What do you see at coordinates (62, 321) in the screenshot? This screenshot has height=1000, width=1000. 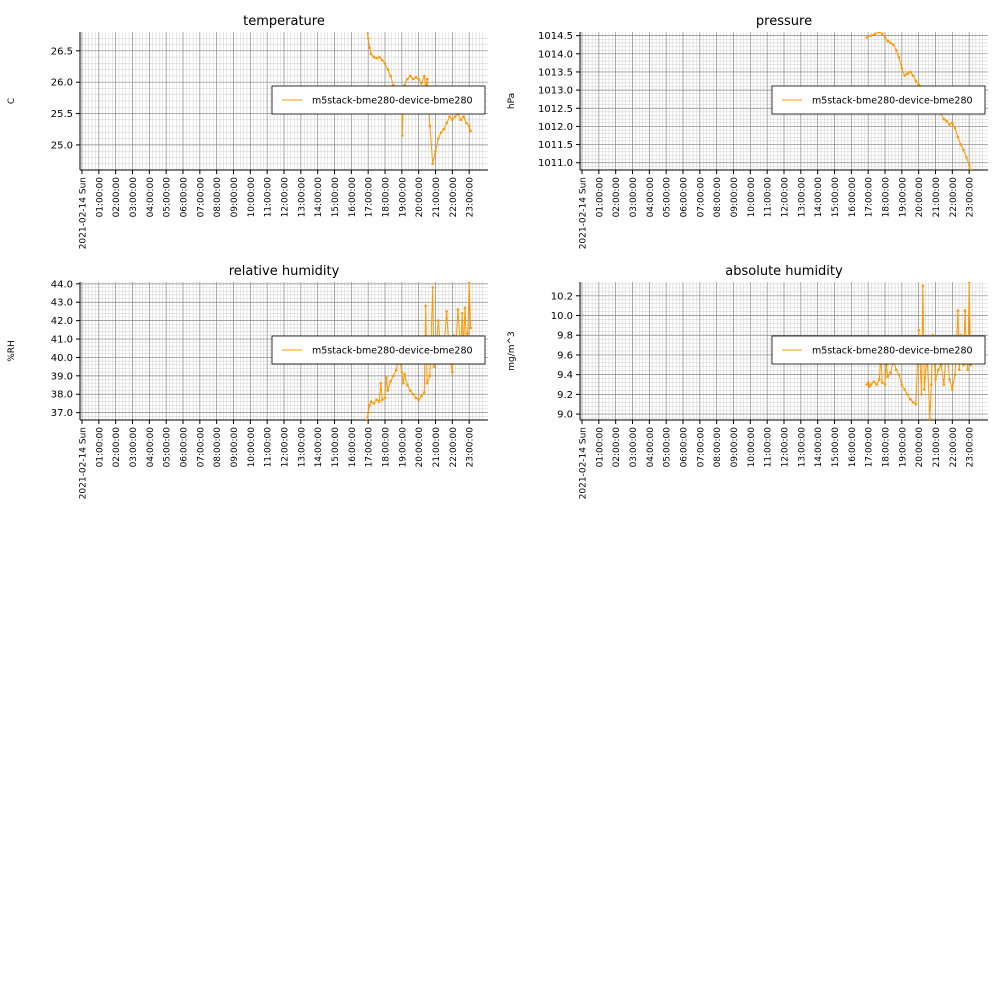 I see `y-tick-label: 42.0` at bounding box center [62, 321].